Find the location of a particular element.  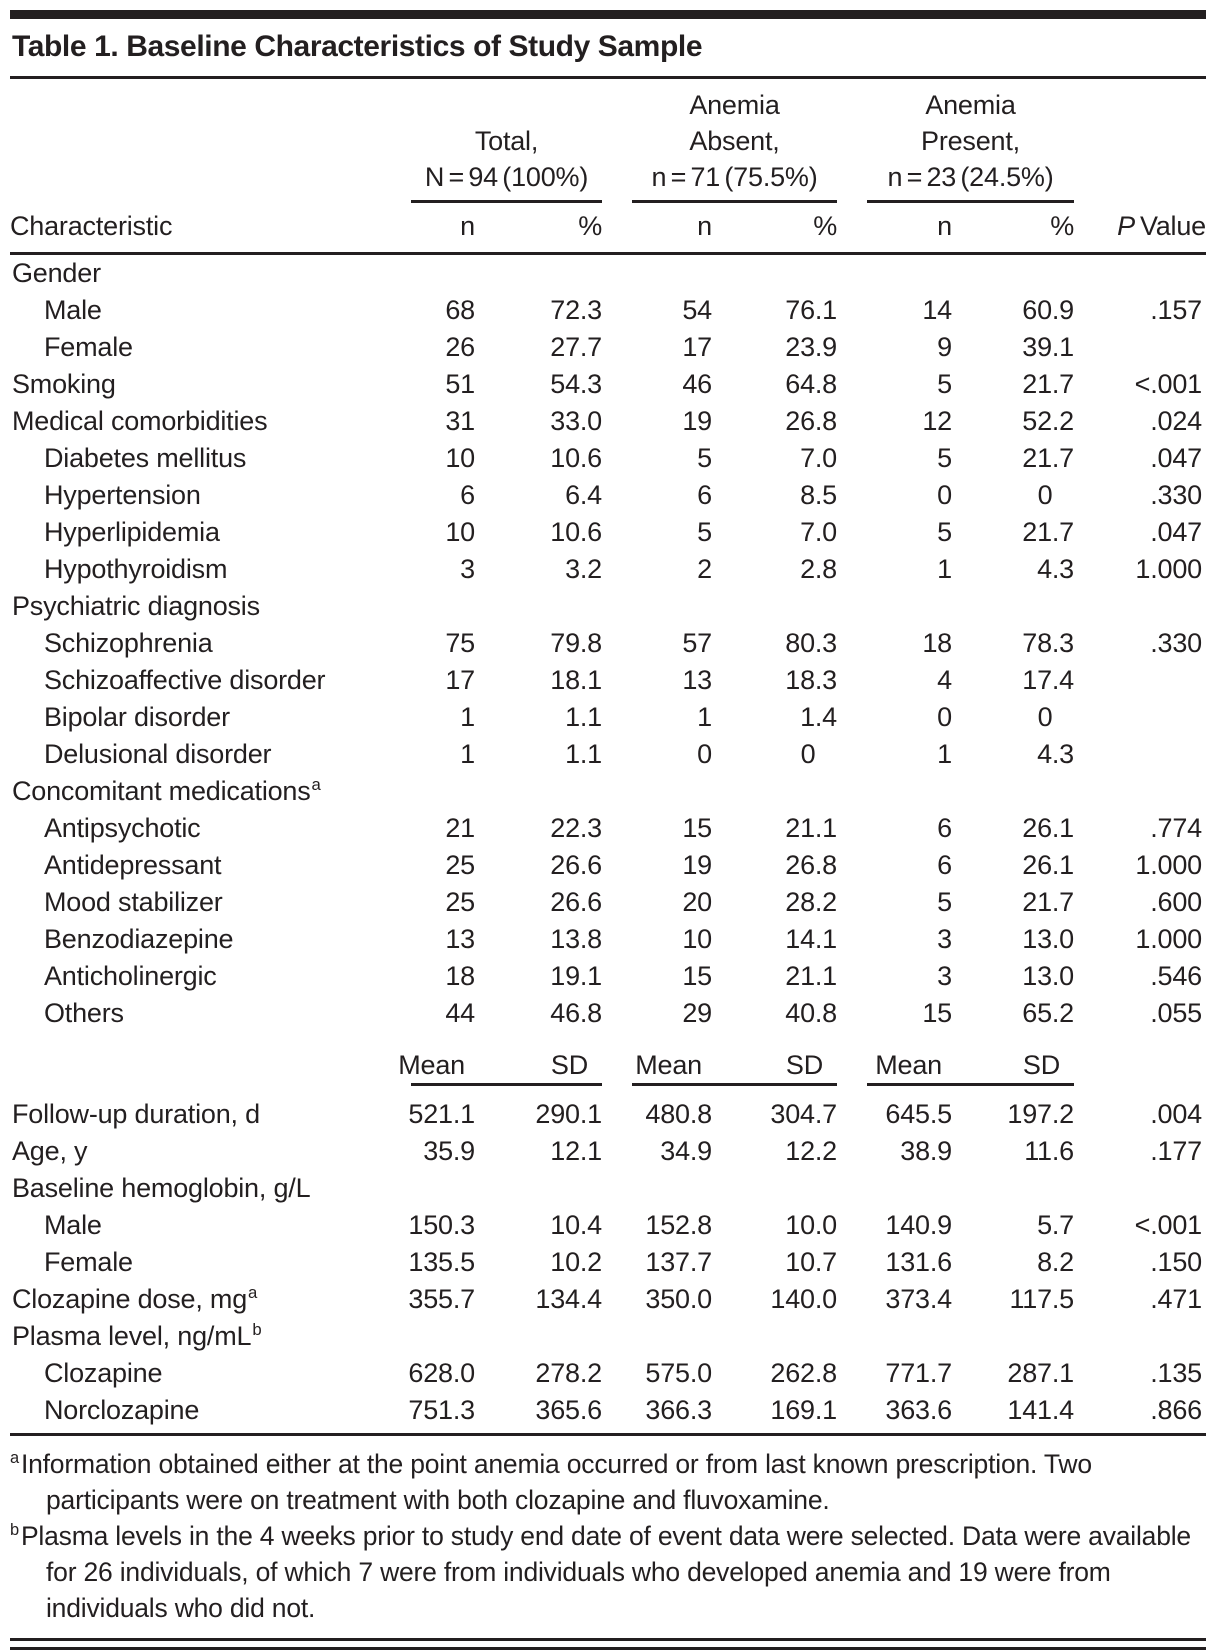

cell-value: 60.9 is located at coordinates (1048, 310).